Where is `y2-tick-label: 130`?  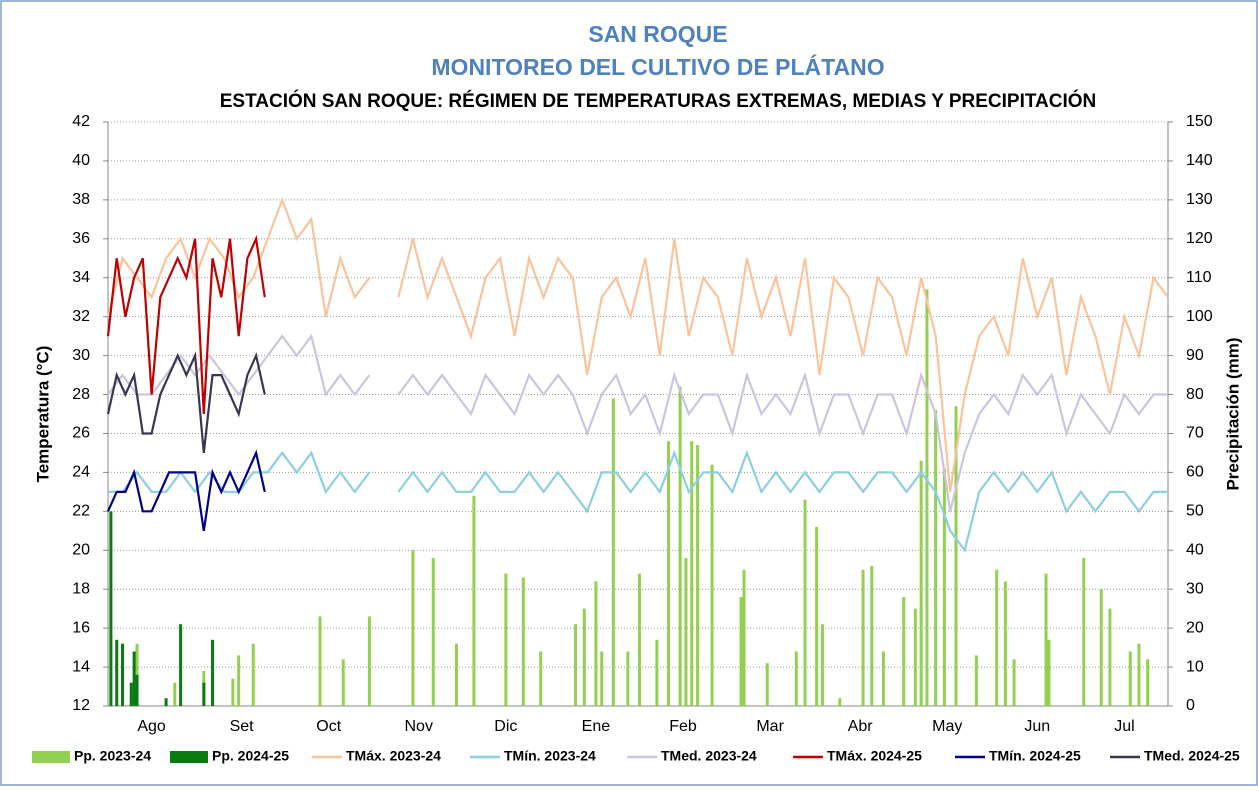 y2-tick-label: 130 is located at coordinates (1199, 199).